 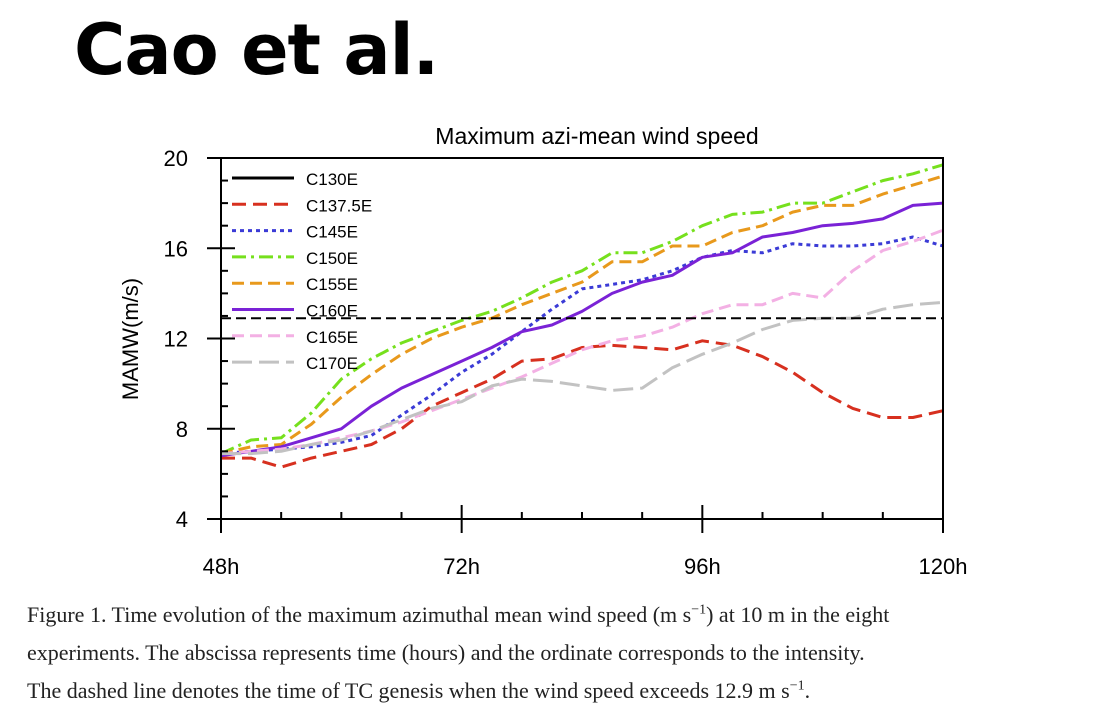 I want to click on y-tick-label: 16, so click(x=176, y=248).